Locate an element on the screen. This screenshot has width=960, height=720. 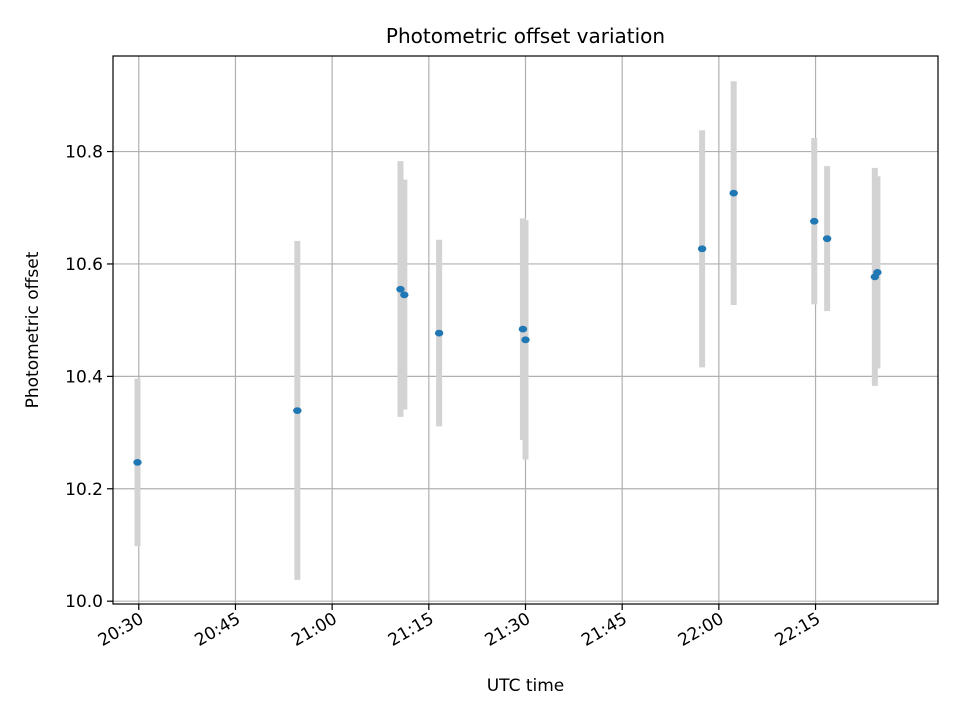
y-tick-label: 10.0 is located at coordinates (84, 602).